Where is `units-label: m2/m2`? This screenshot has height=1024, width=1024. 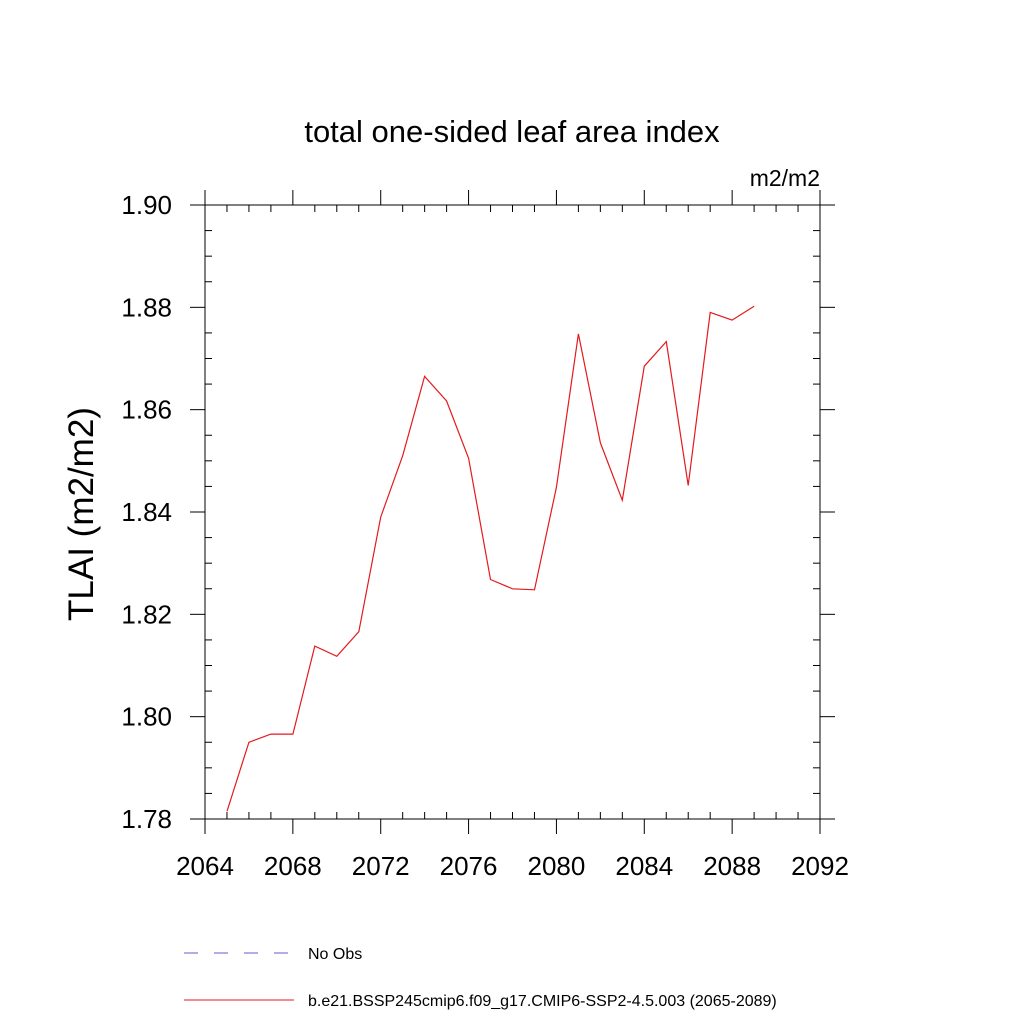
units-label: m2/m2 is located at coordinates (785, 178).